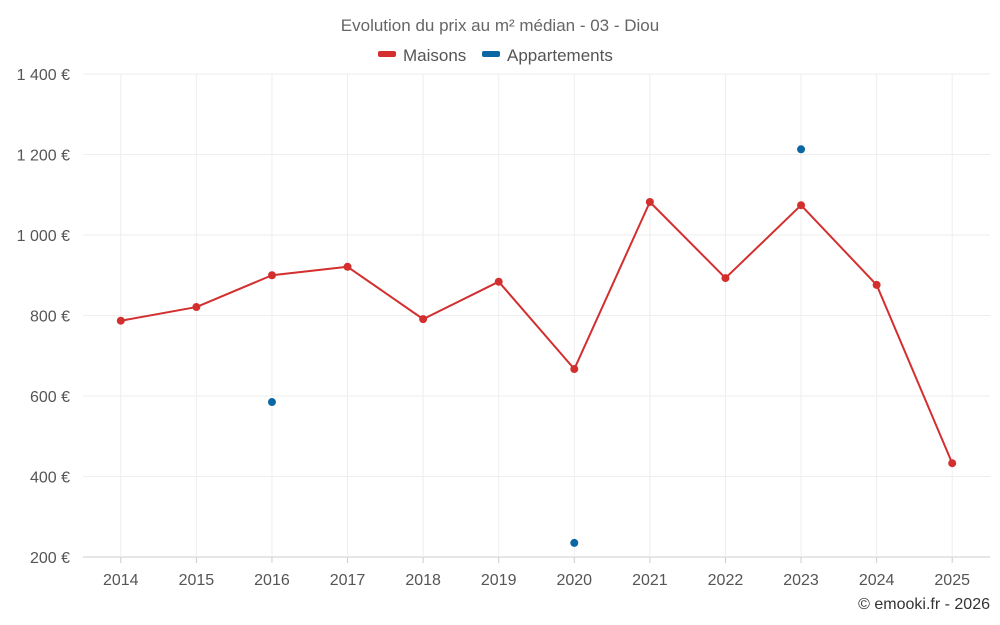 This screenshot has width=1000, height=625. I want to click on x-tick-label: 2019, so click(499, 580).